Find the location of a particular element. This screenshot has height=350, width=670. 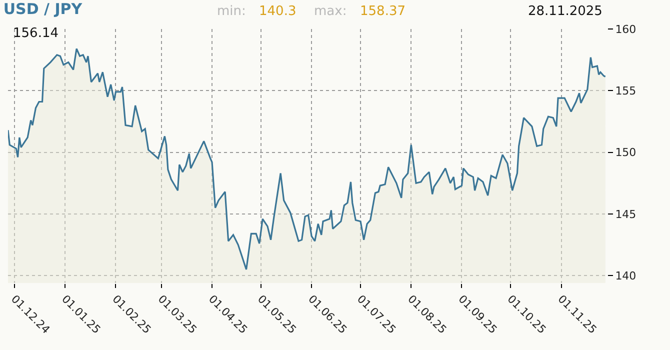

text: 158.37 is located at coordinates (383, 11).